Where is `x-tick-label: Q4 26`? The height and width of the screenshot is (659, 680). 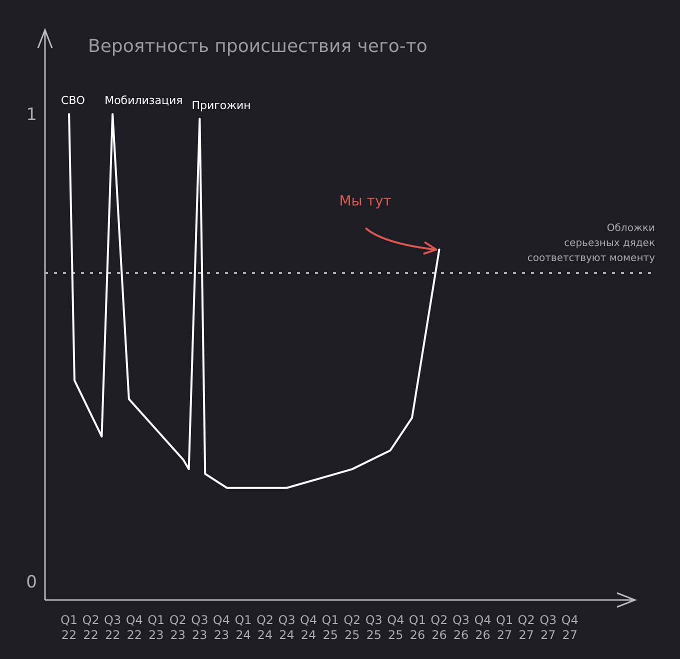 x-tick-label: Q4 26 is located at coordinates (483, 627).